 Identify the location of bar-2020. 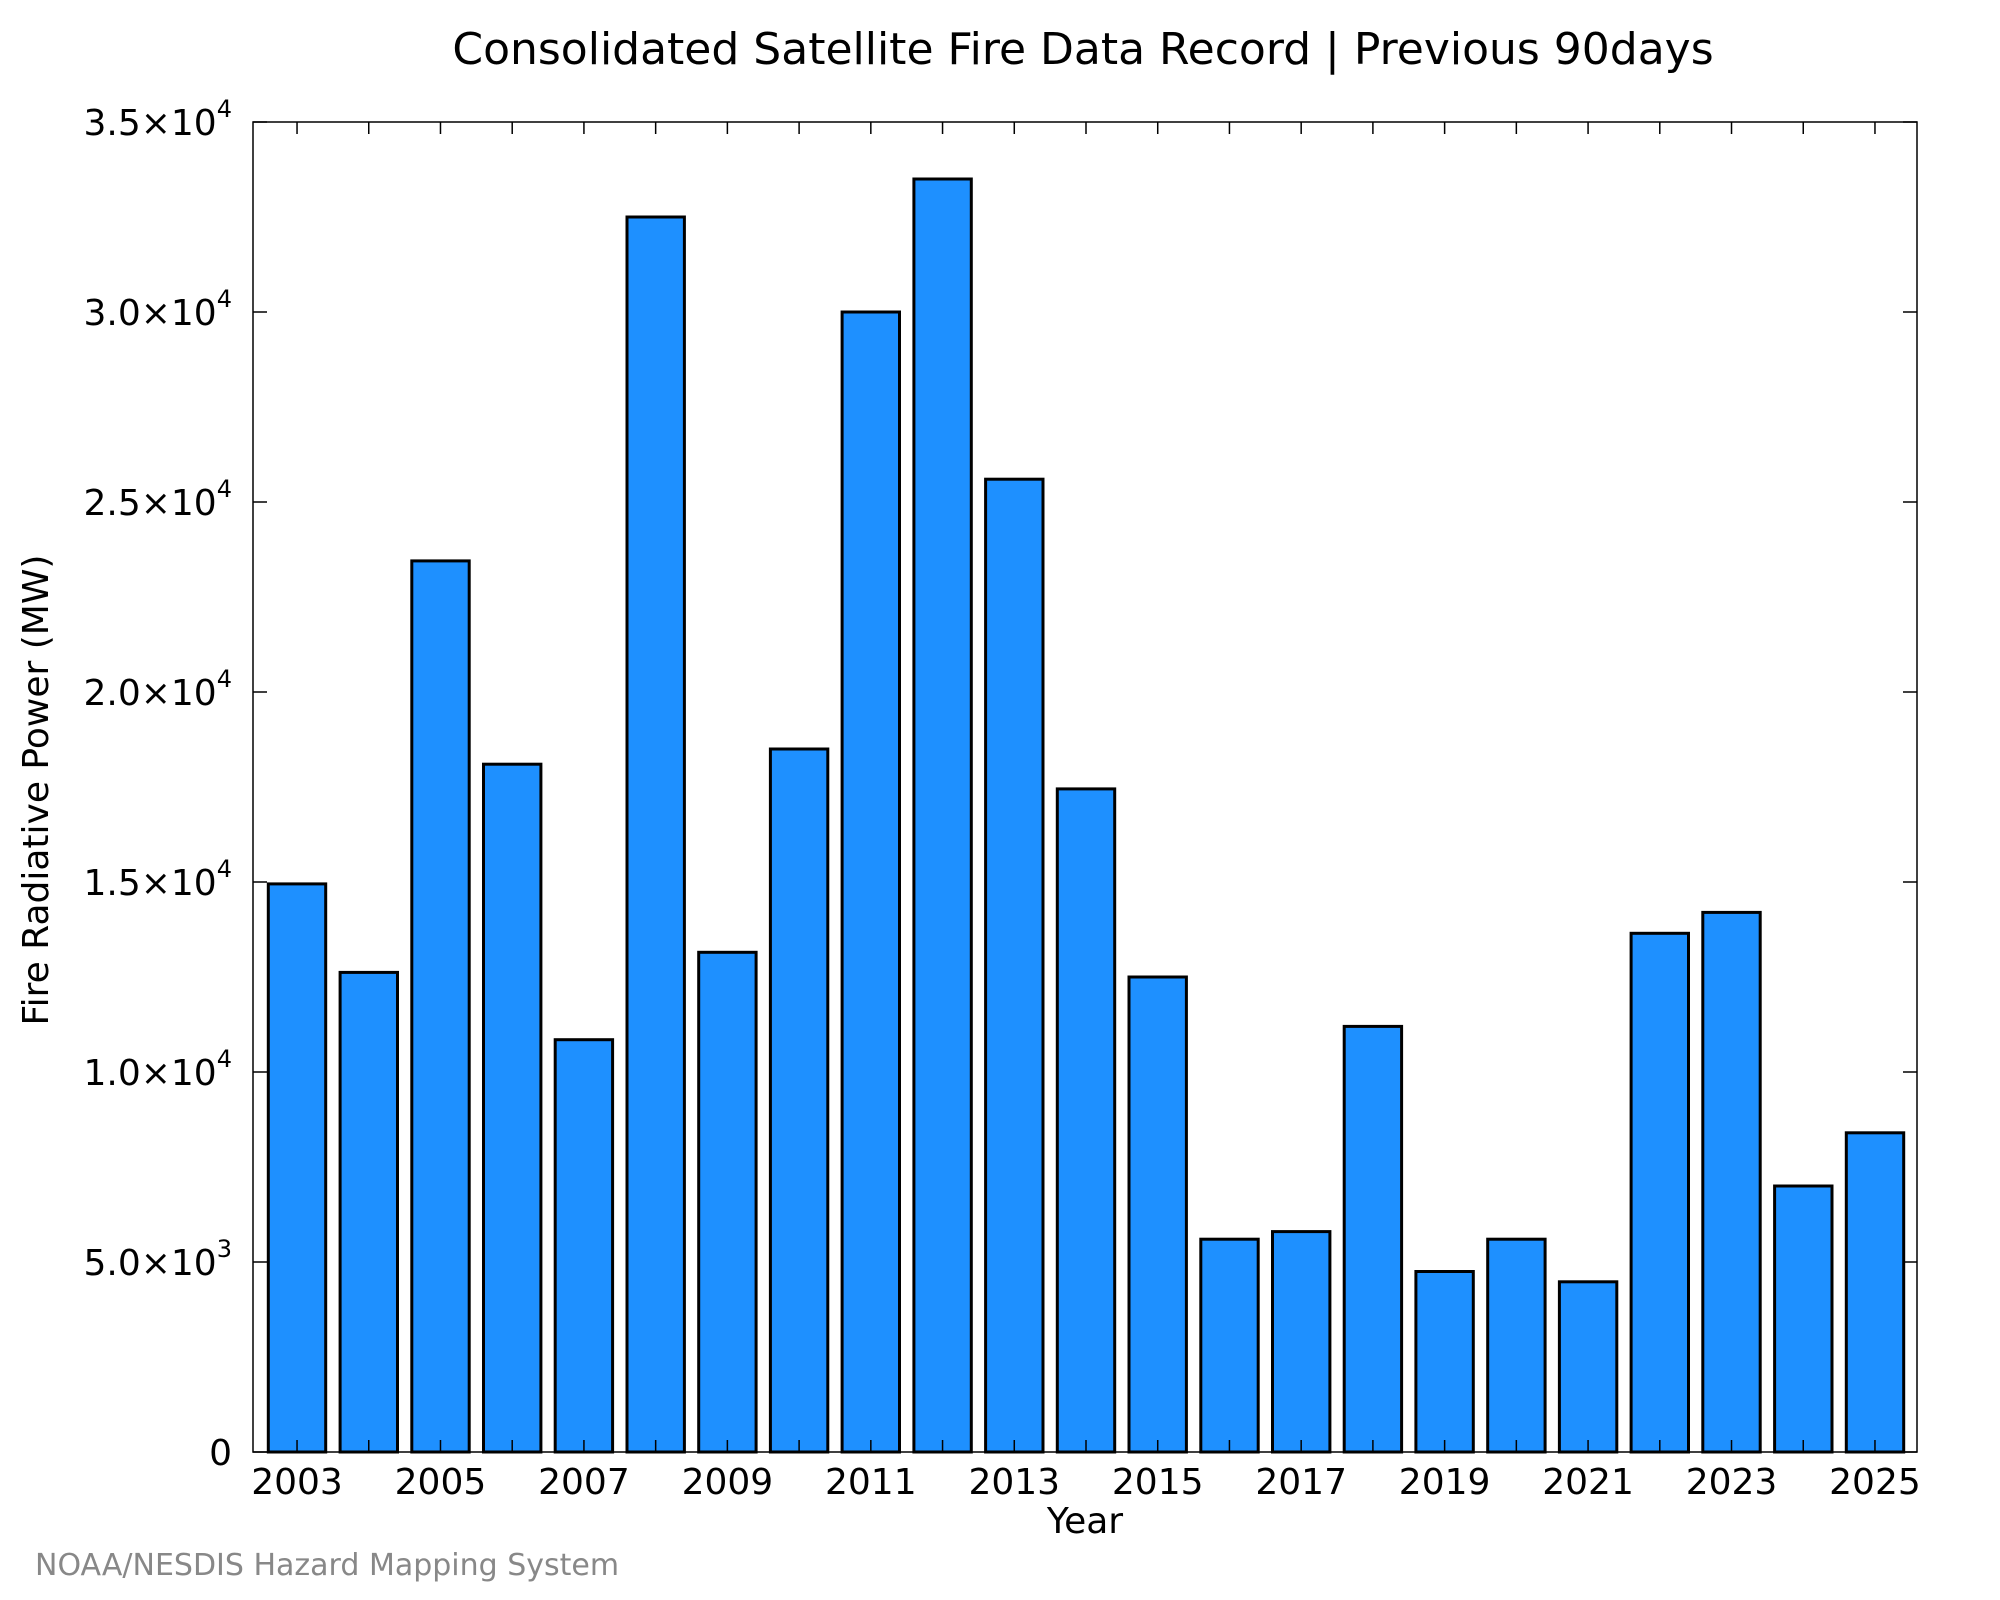
(1516, 1345).